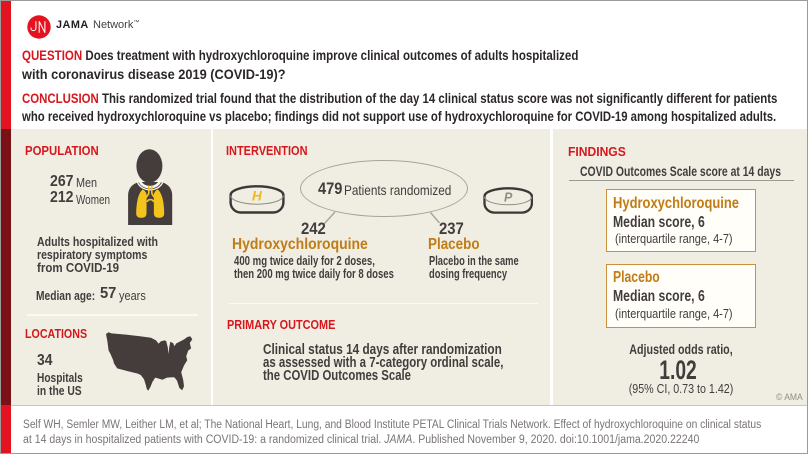  Describe the element at coordinates (257, 196) in the screenshot. I see `svg-text: H` at that location.